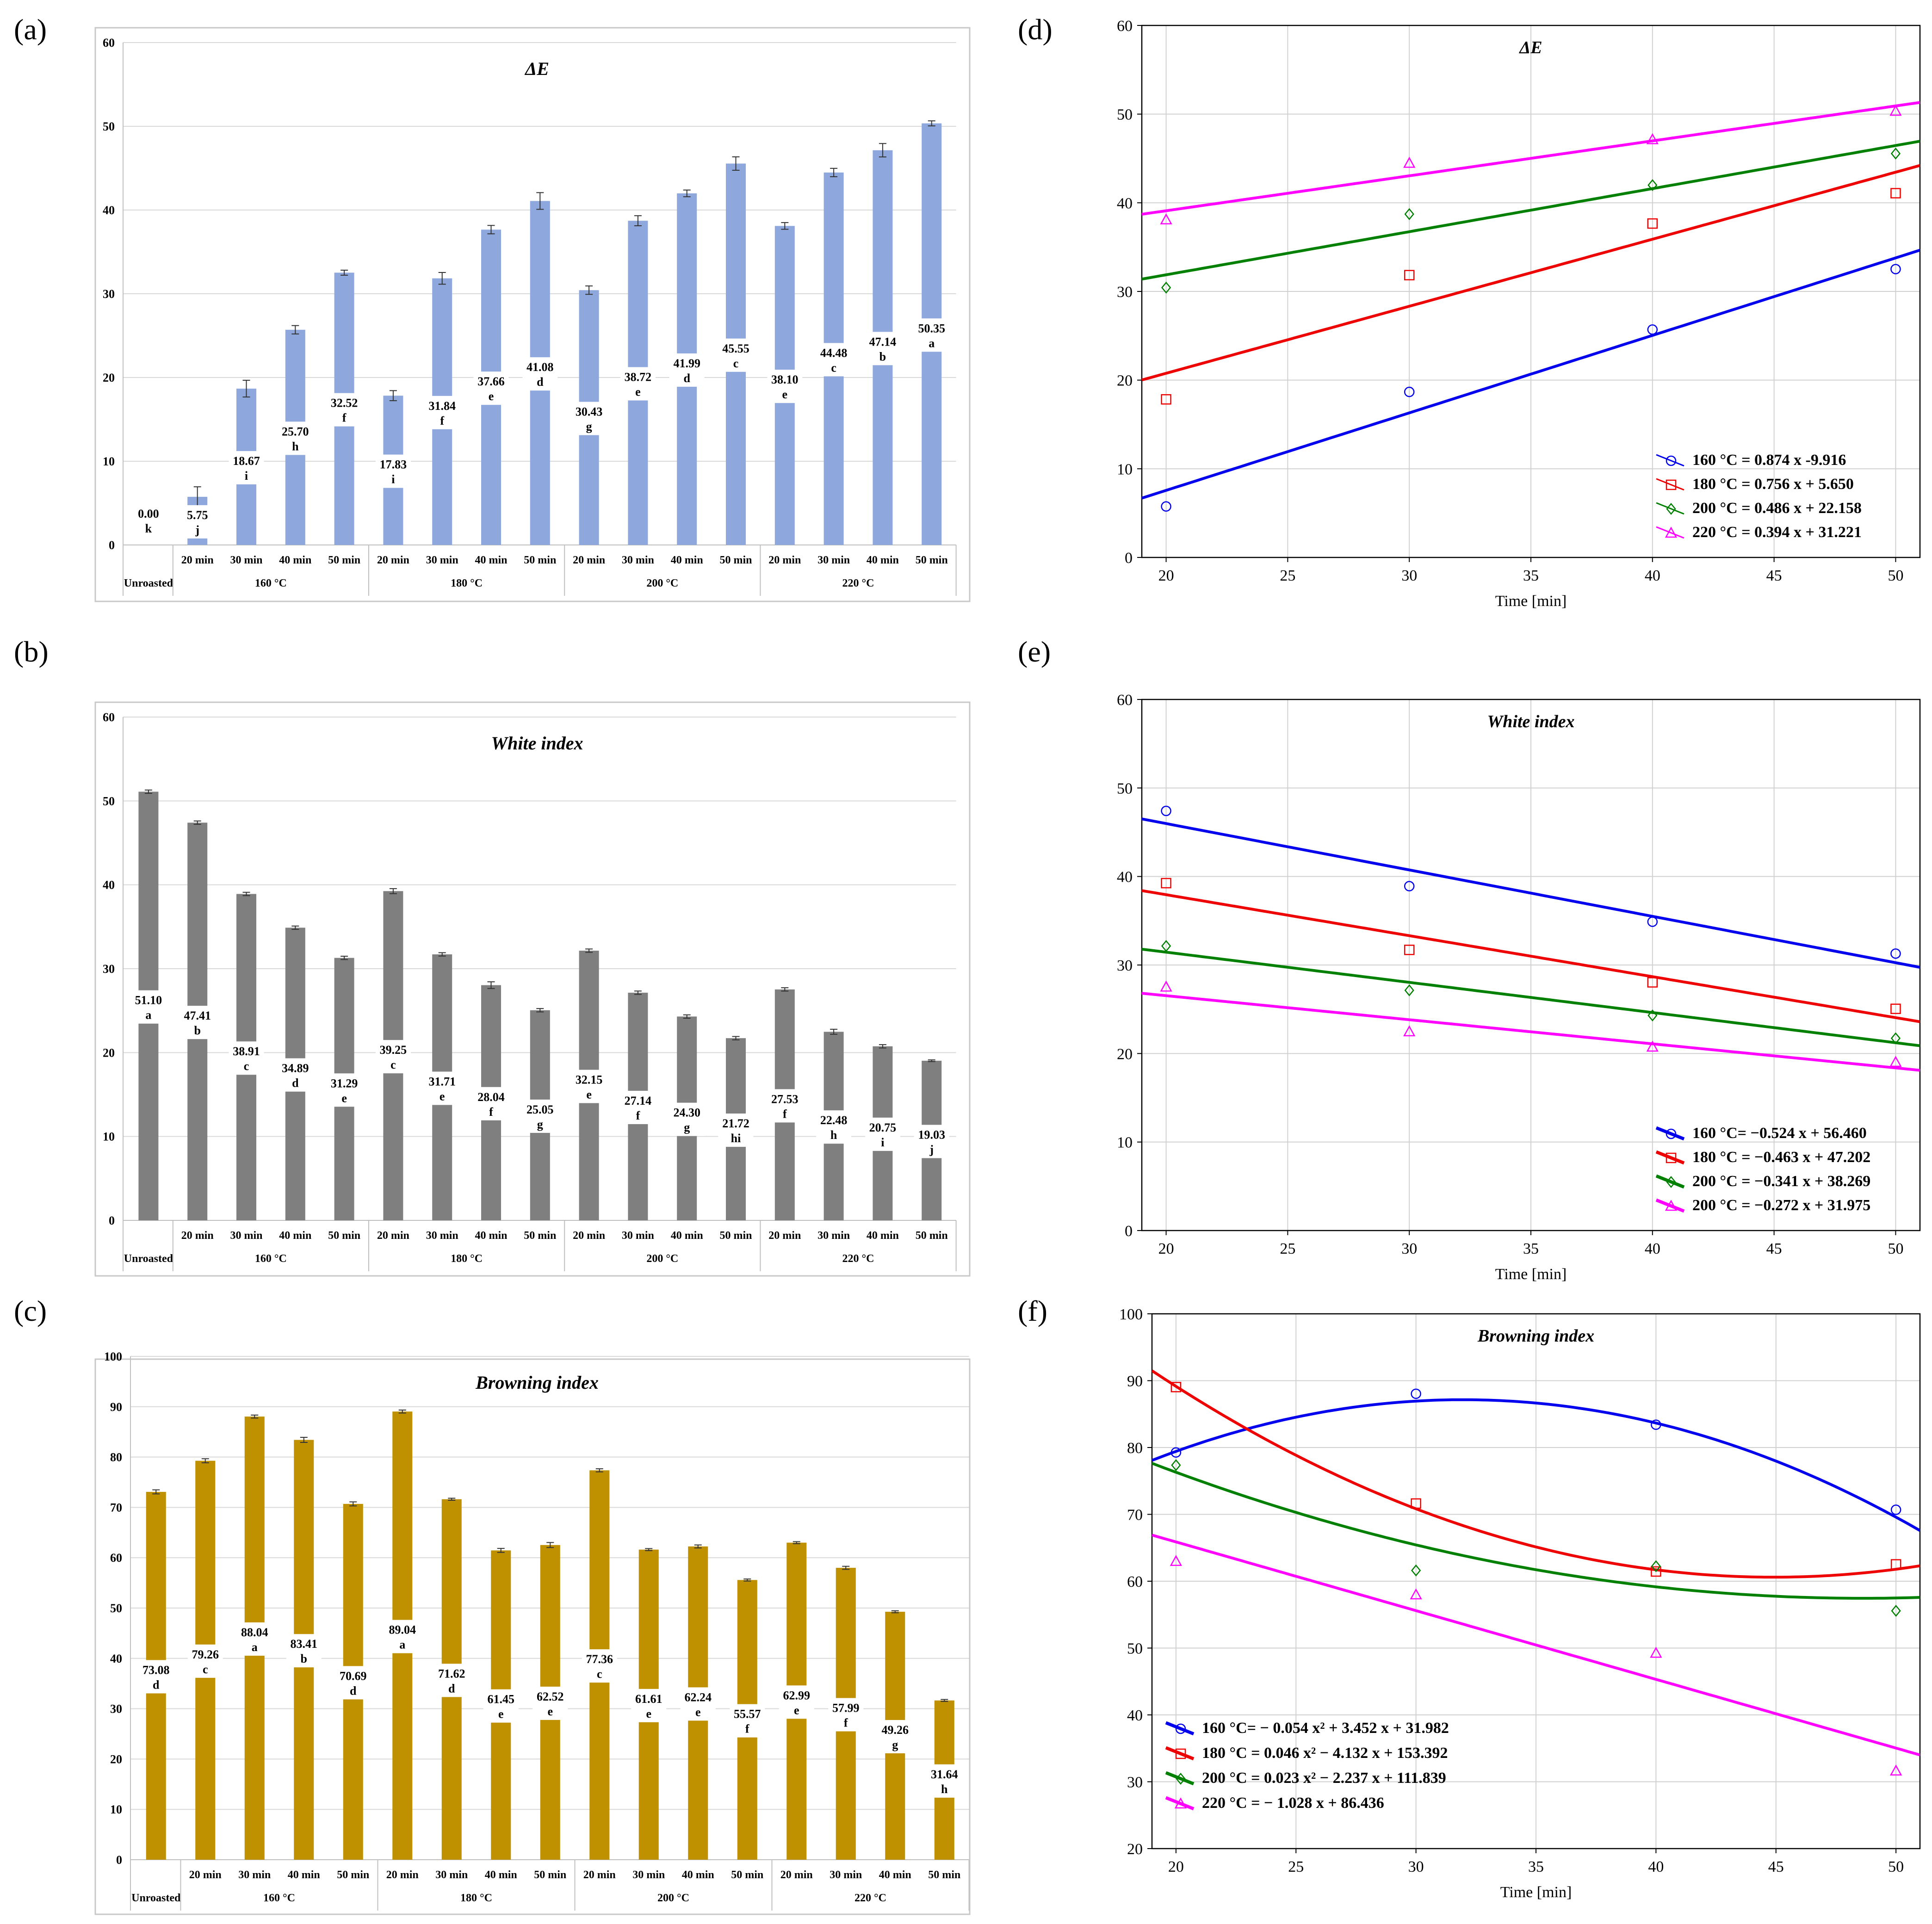 Image resolution: width=1932 pixels, height=1924 pixels. I want to click on x-tick-label: 45, so click(1776, 1866).